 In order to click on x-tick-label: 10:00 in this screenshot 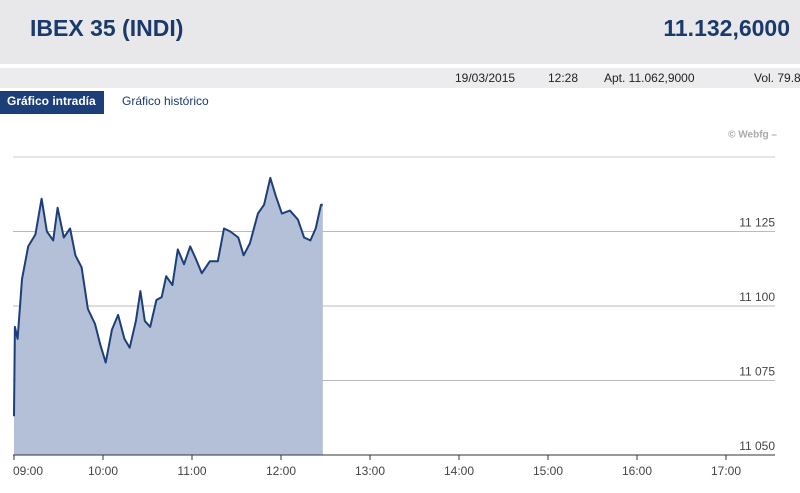, I will do `click(103, 471)`.